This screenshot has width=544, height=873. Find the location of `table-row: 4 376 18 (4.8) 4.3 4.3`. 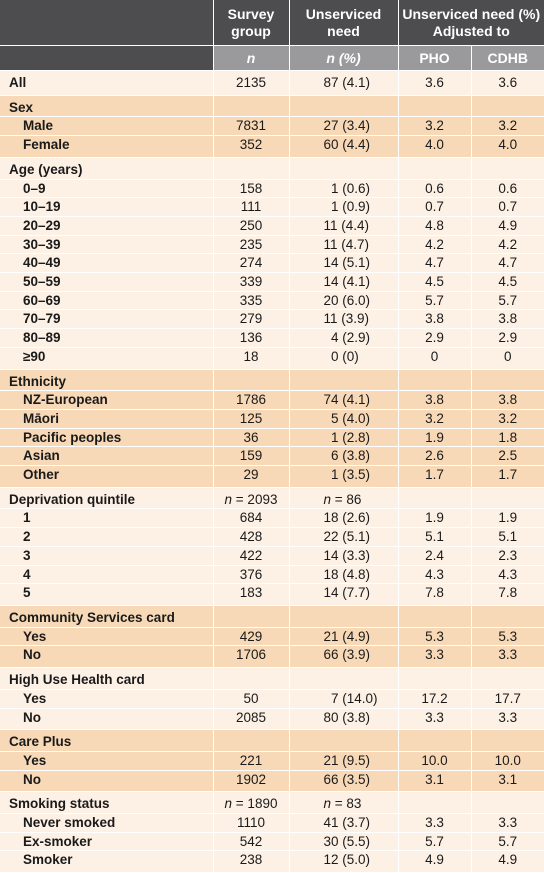

table-row: 4 376 18 (4.8) 4.3 4.3 is located at coordinates (272, 575).